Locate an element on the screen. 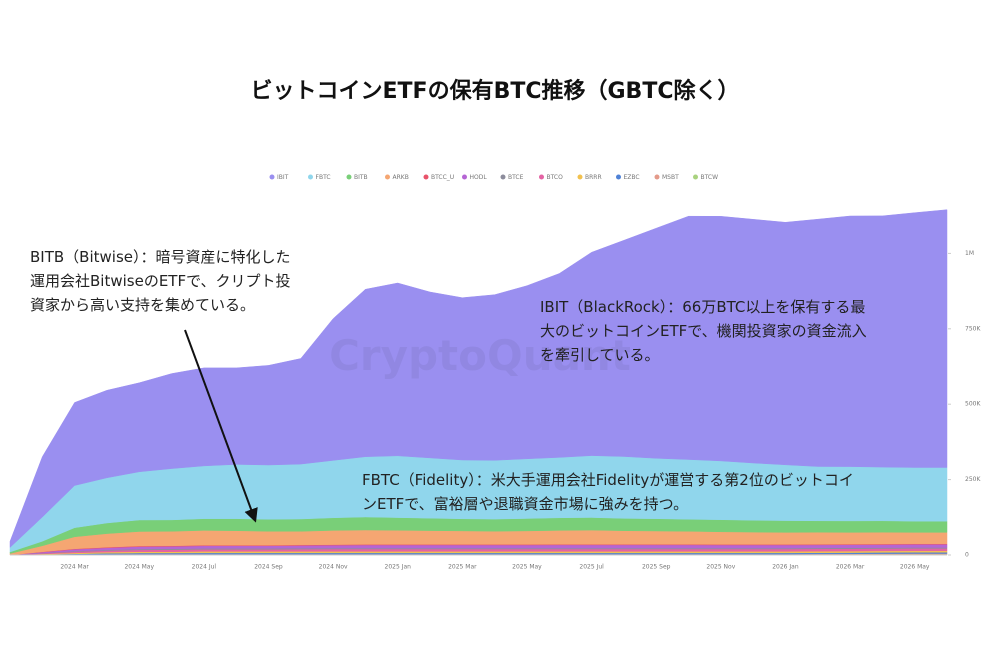  y-tick-label: 0 is located at coordinates (967, 555).